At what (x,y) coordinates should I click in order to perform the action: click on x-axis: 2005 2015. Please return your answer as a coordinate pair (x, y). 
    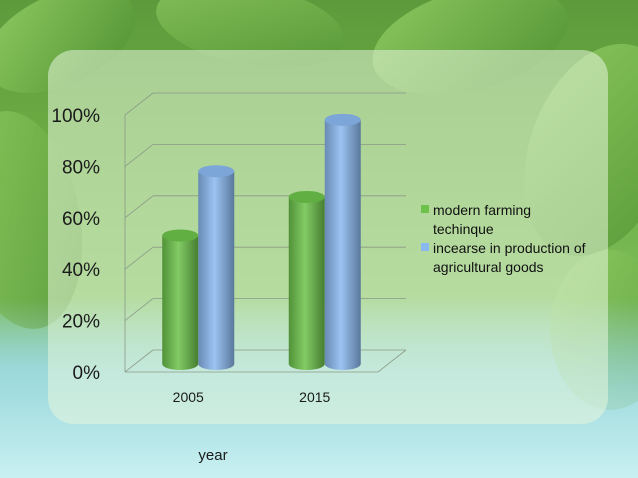
    Looking at the image, I should click on (252, 397).